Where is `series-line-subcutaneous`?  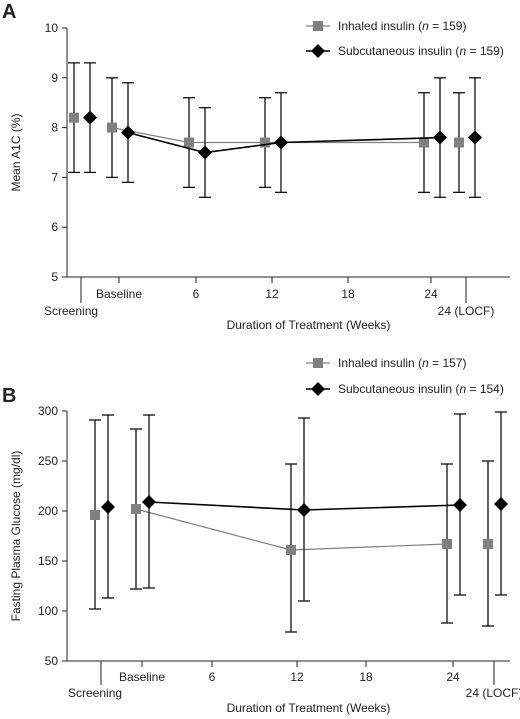
series-line-subcutaneous is located at coordinates (284, 142).